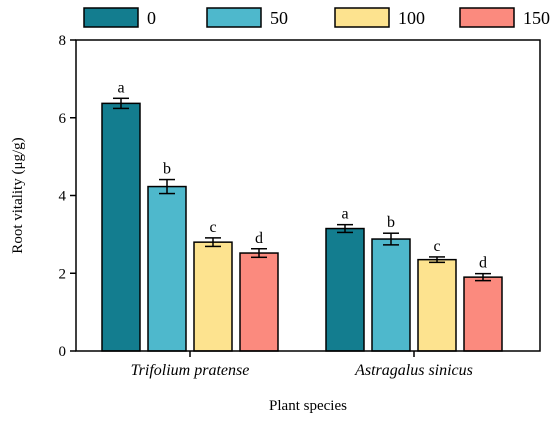 The height and width of the screenshot is (421, 550). Describe the element at coordinates (63, 352) in the screenshot. I see `y-tick-label: 0` at that location.